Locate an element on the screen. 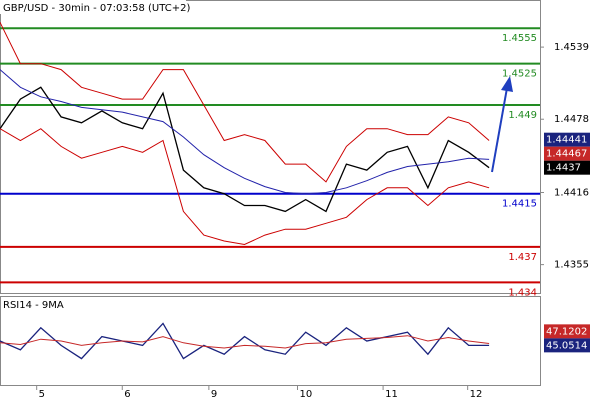 The image size is (590, 400). x-tick-label: 12 is located at coordinates (476, 394).